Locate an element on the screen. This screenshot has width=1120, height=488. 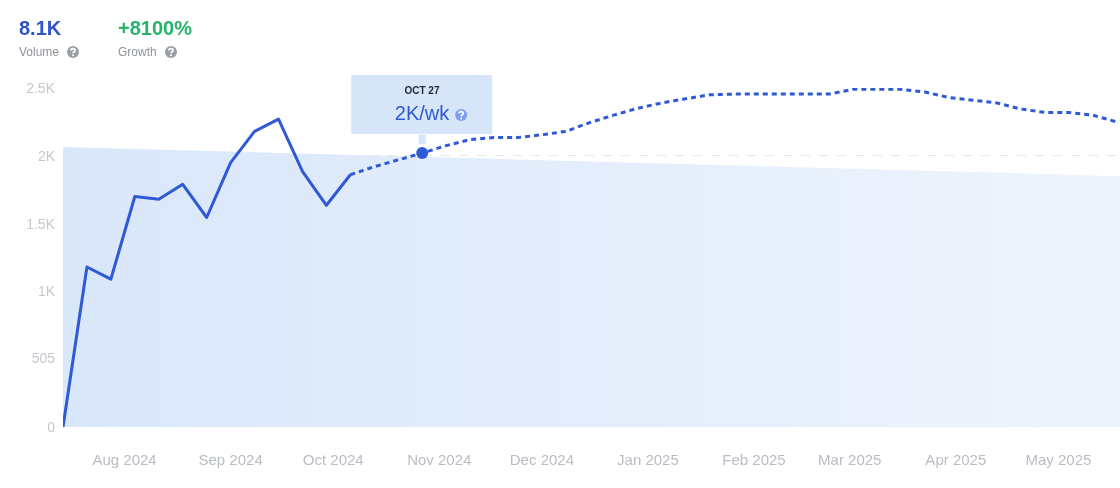
x-tick-label: Nov 2024 is located at coordinates (439, 459).